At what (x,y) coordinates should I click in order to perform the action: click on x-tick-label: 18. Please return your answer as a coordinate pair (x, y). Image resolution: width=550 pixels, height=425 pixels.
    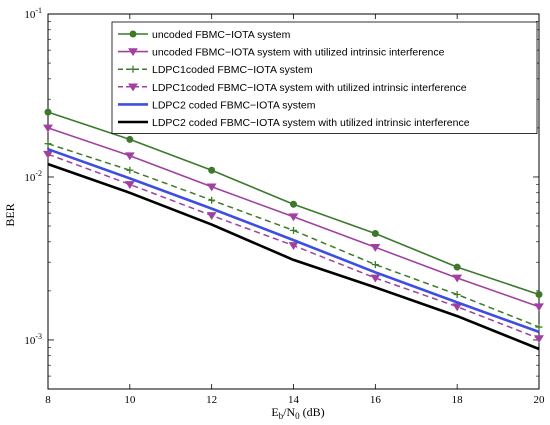
    Looking at the image, I should click on (458, 400).